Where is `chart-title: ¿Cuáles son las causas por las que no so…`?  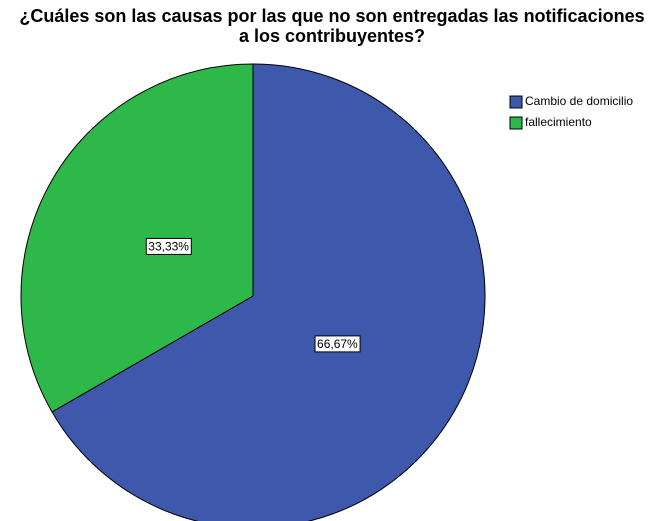 chart-title: ¿Cuáles son las causas por las que no so… is located at coordinates (332, 26).